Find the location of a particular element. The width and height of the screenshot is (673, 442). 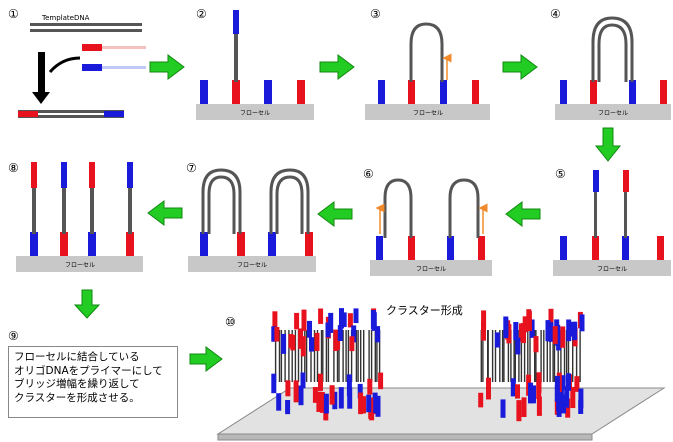

bridge-6a is located at coordinates (398, 208).